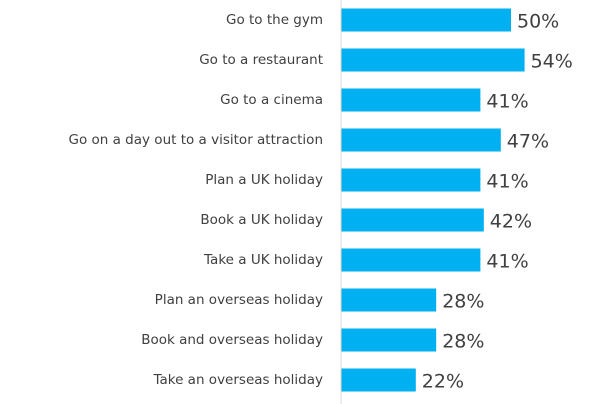  I want to click on category-label: Take an overseas holiday, so click(237, 380).